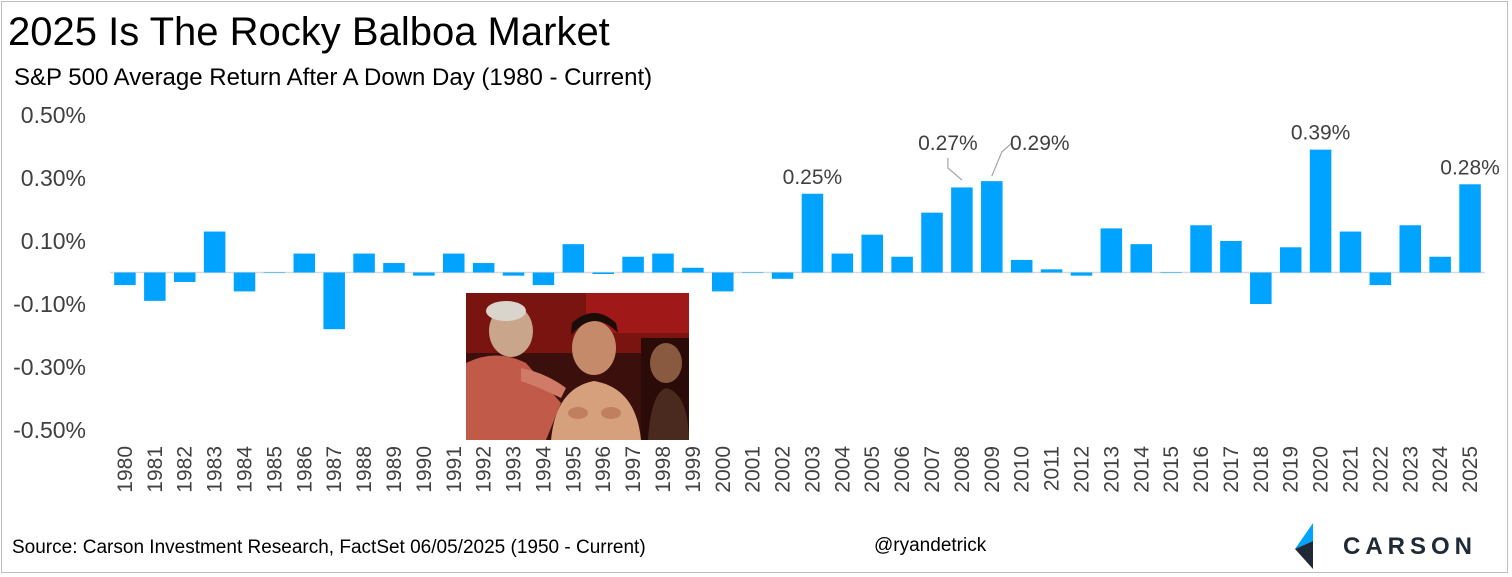 The width and height of the screenshot is (1512, 577). I want to click on chart-title: 2025 Is The Rocky Balboa Market, so click(309, 32).